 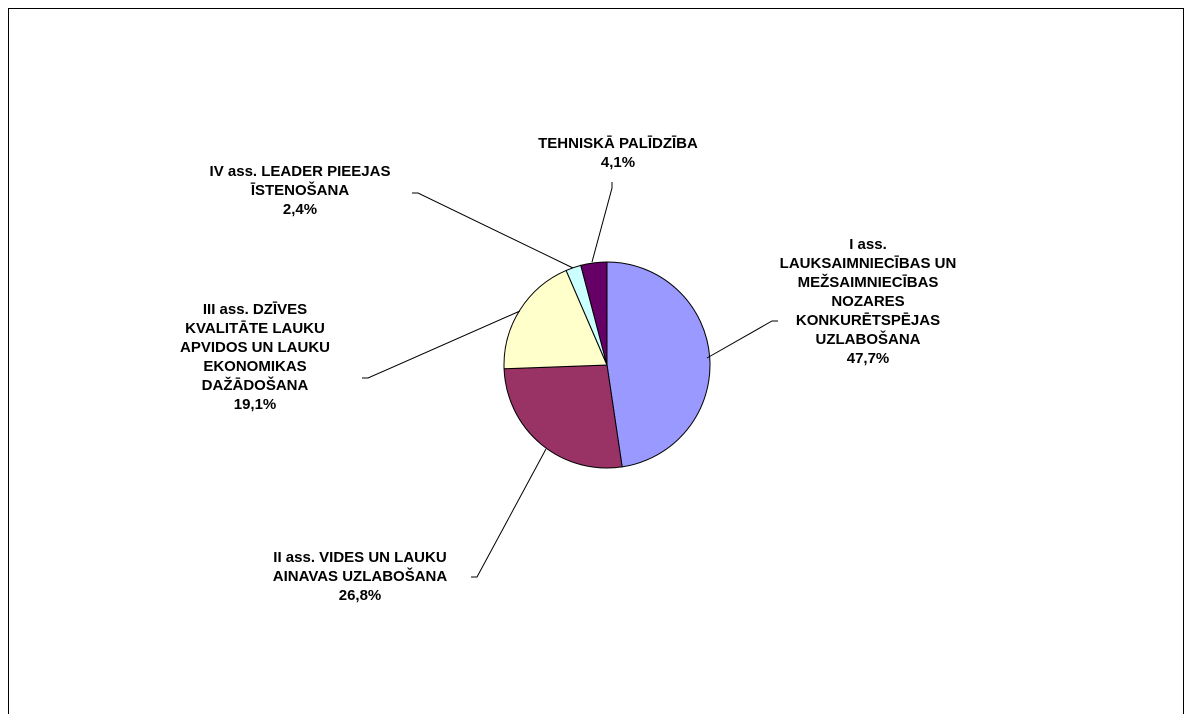 What do you see at coordinates (618, 153) in the screenshot?
I see `slice-label: TEHNISKĀ PALĪDZĪBA 4,1%` at bounding box center [618, 153].